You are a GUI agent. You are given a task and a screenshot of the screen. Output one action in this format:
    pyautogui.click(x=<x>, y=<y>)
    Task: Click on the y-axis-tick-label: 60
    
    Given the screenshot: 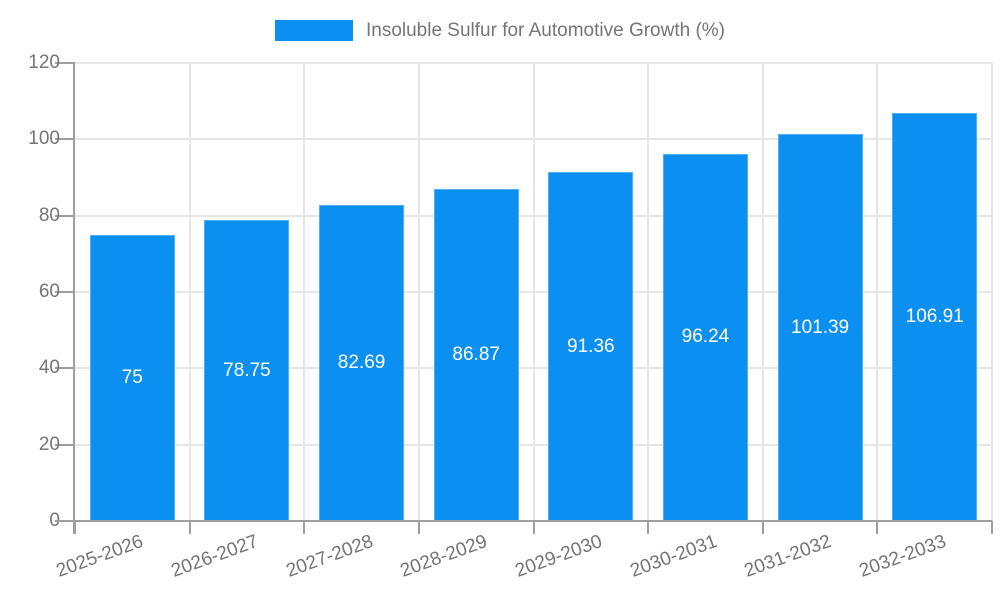 What is the action you would take?
    pyautogui.click(x=49, y=291)
    